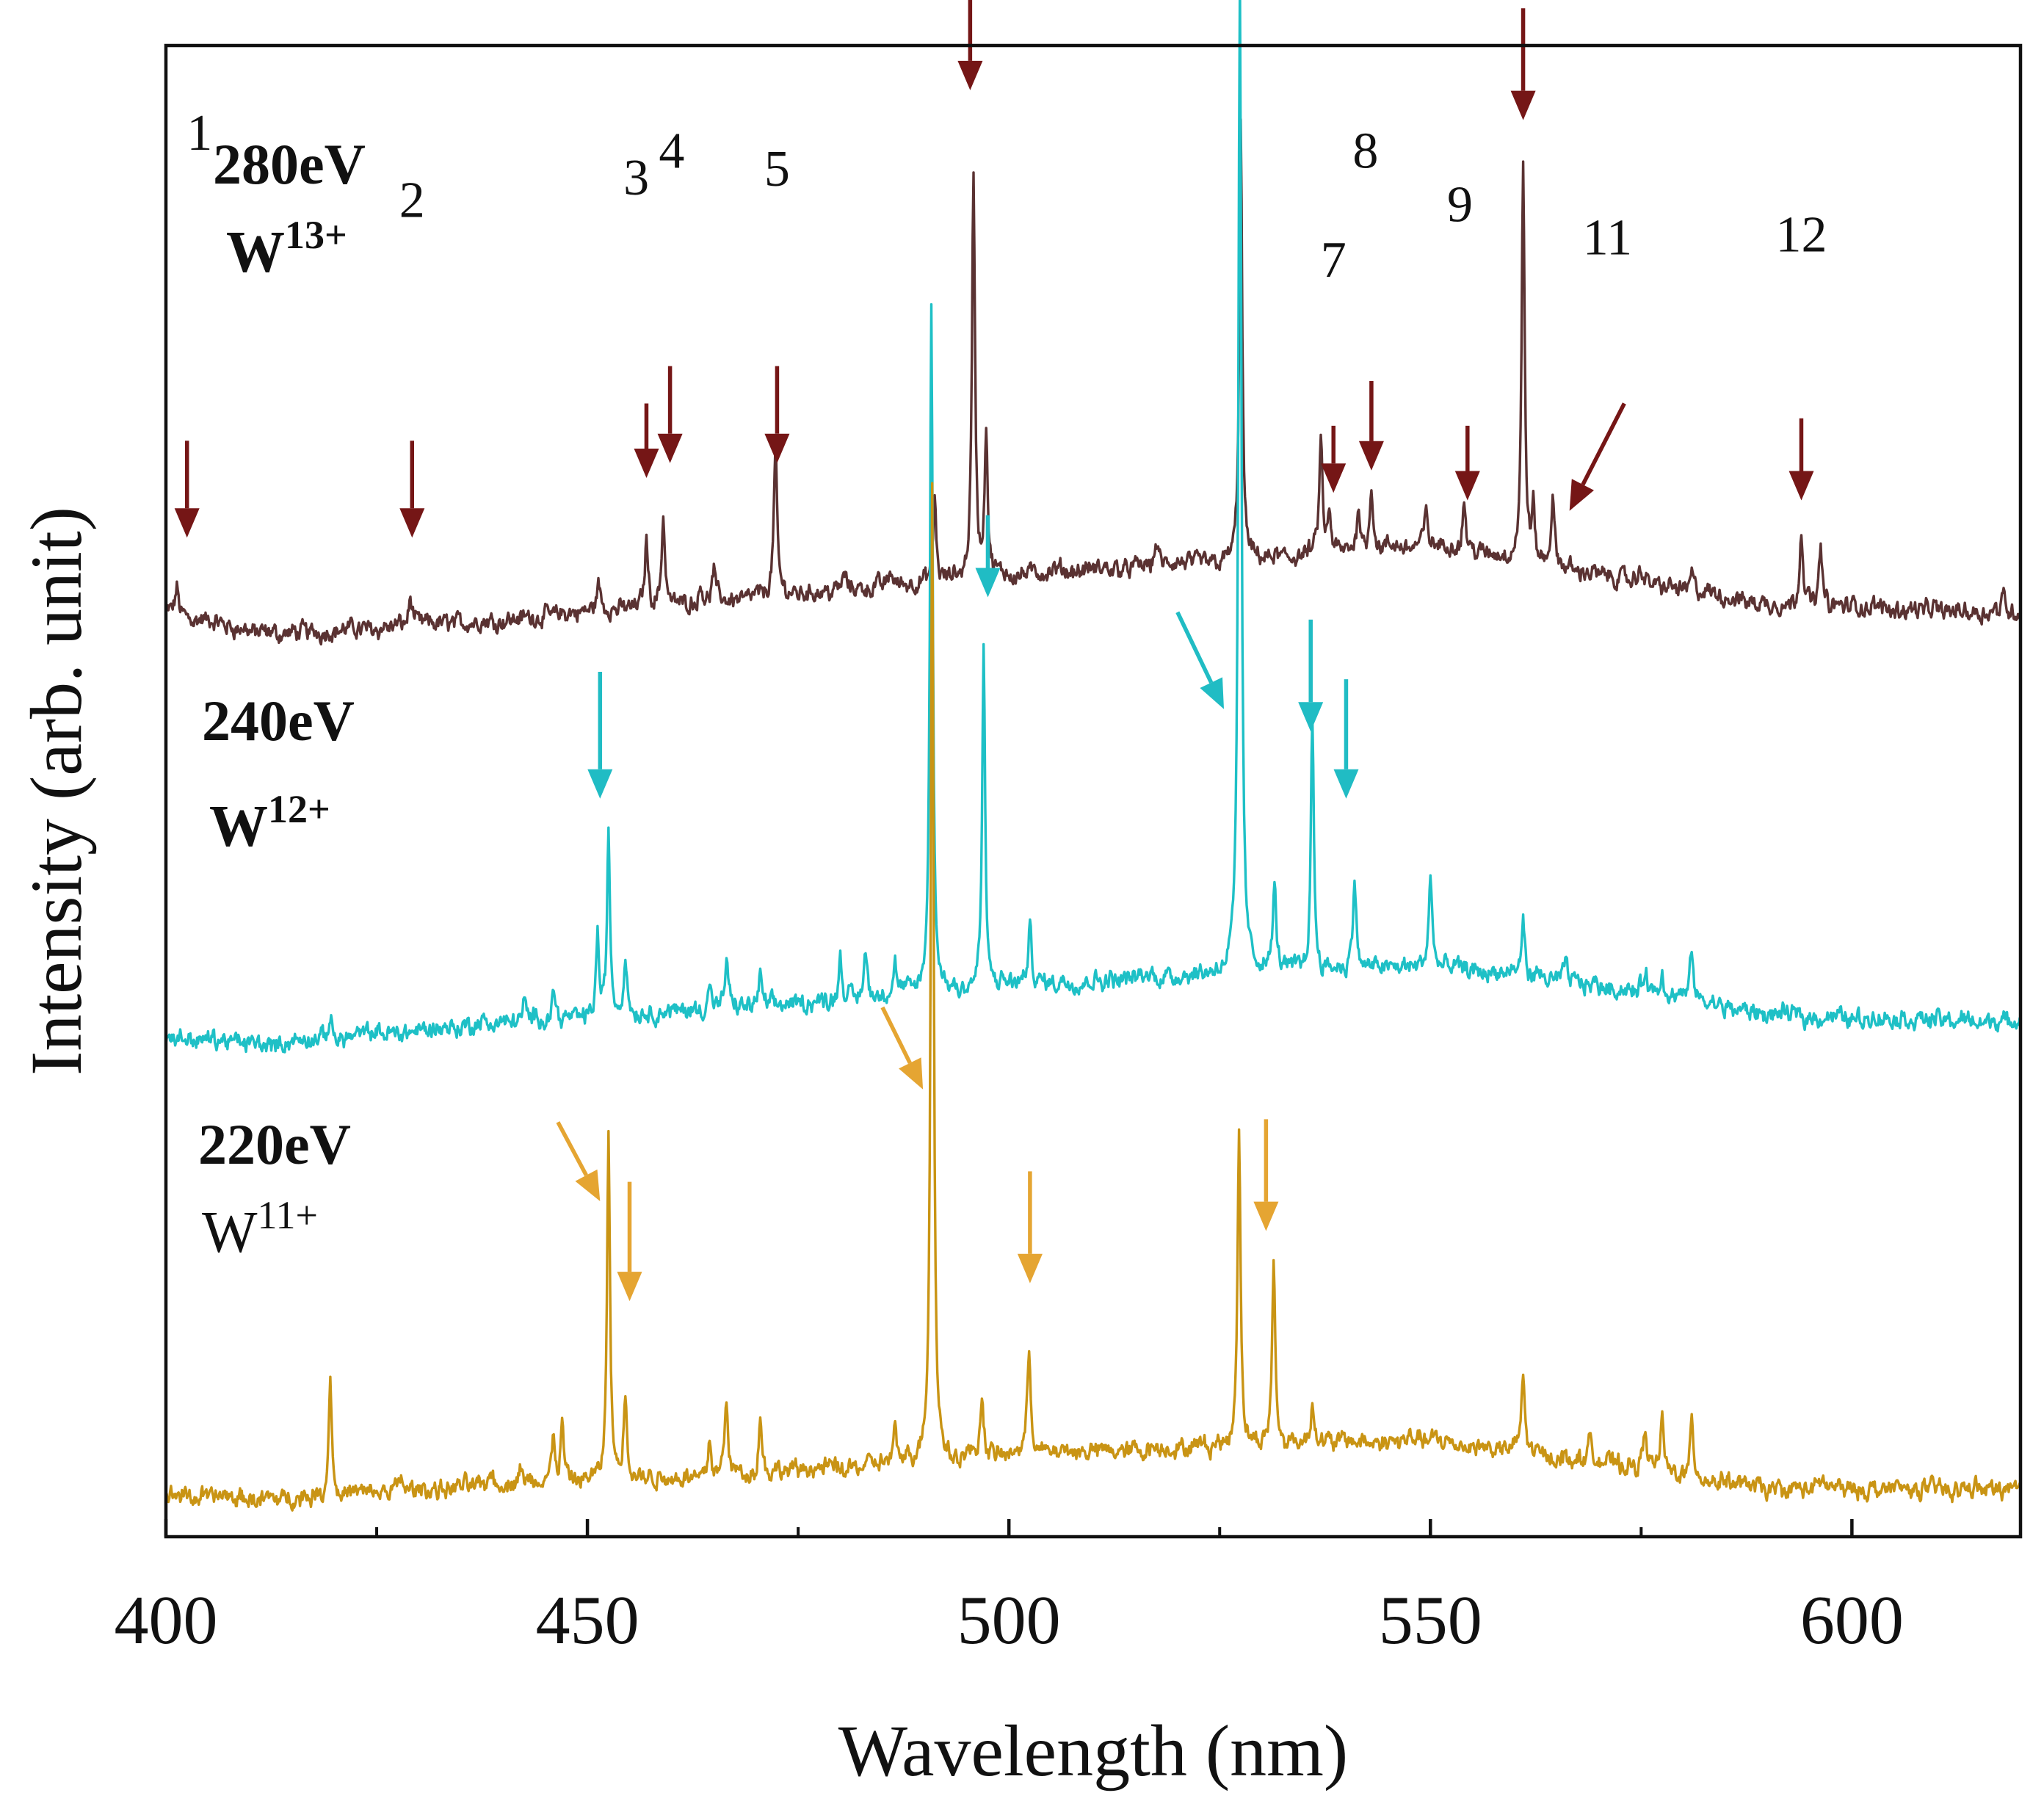 The width and height of the screenshot is (2044, 1815). Describe the element at coordinates (641, 314) in the screenshot. I see `peak-marker-280eV-3: 3` at that location.